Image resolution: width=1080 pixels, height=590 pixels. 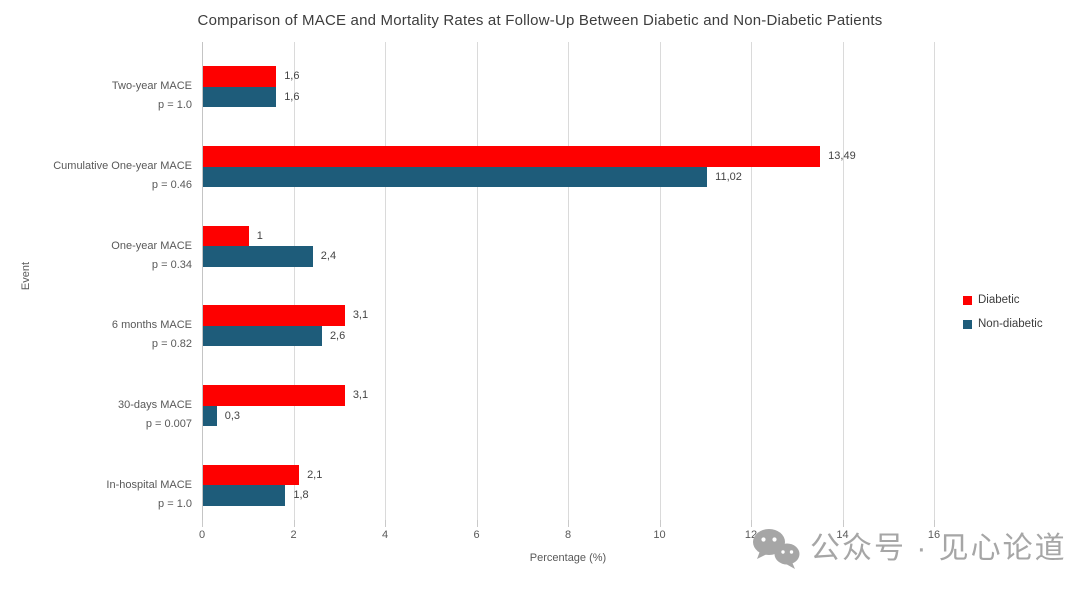 I want to click on legend-label-diabetic: Diabetic, so click(x=999, y=300).